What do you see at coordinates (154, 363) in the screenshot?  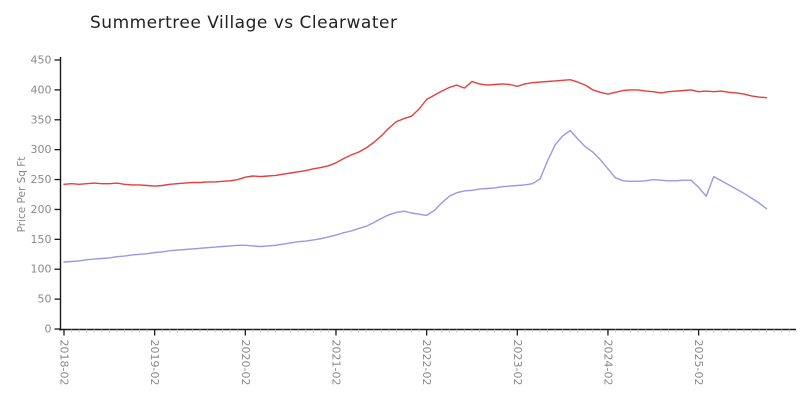 I see `x-tick-label: 2019-02` at bounding box center [154, 363].